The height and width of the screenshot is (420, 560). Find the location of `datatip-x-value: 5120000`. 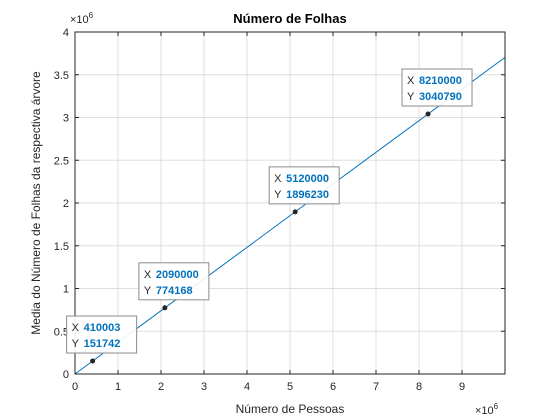

datatip-x-value: 5120000 is located at coordinates (307, 179).